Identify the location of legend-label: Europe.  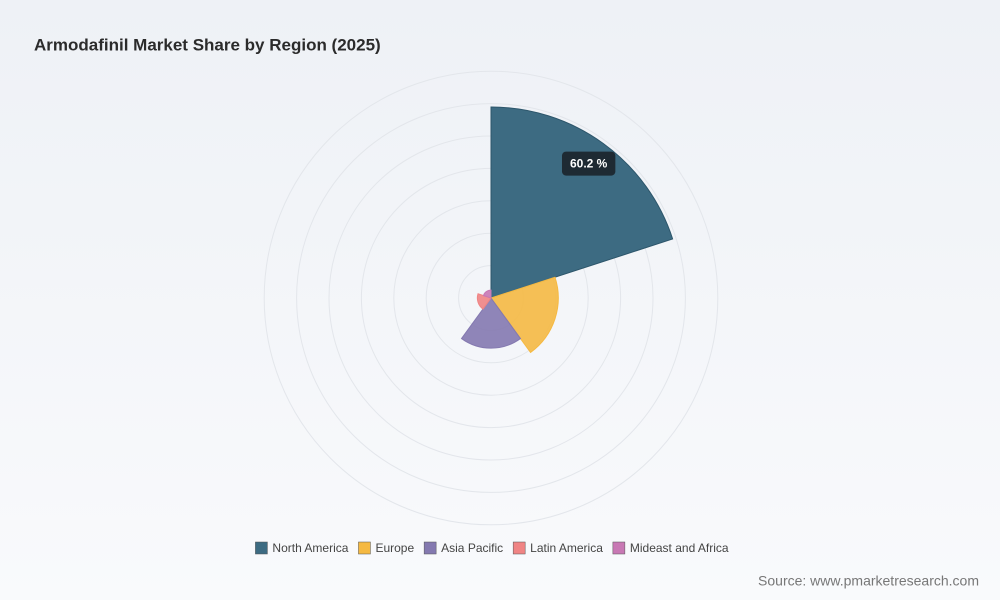
(394, 548).